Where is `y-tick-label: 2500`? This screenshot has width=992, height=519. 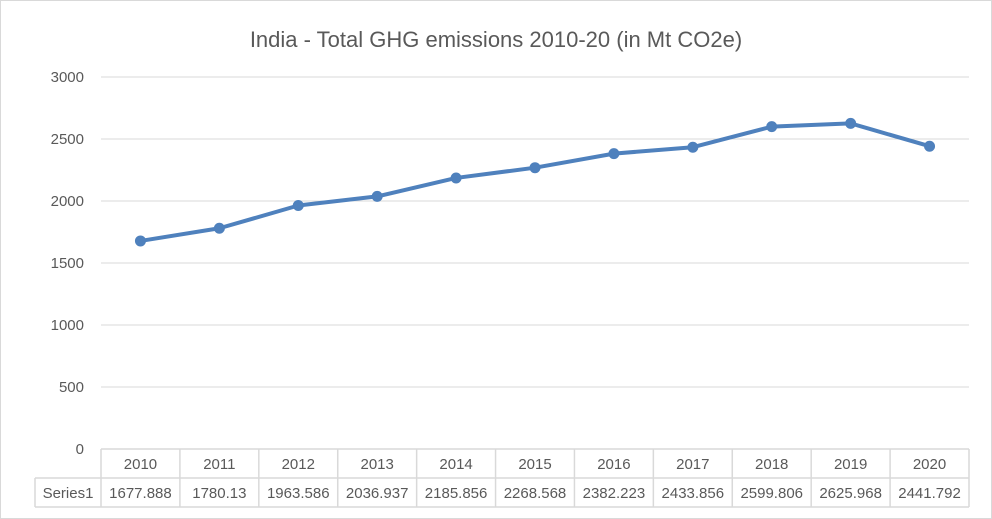 y-tick-label: 2500 is located at coordinates (67, 139).